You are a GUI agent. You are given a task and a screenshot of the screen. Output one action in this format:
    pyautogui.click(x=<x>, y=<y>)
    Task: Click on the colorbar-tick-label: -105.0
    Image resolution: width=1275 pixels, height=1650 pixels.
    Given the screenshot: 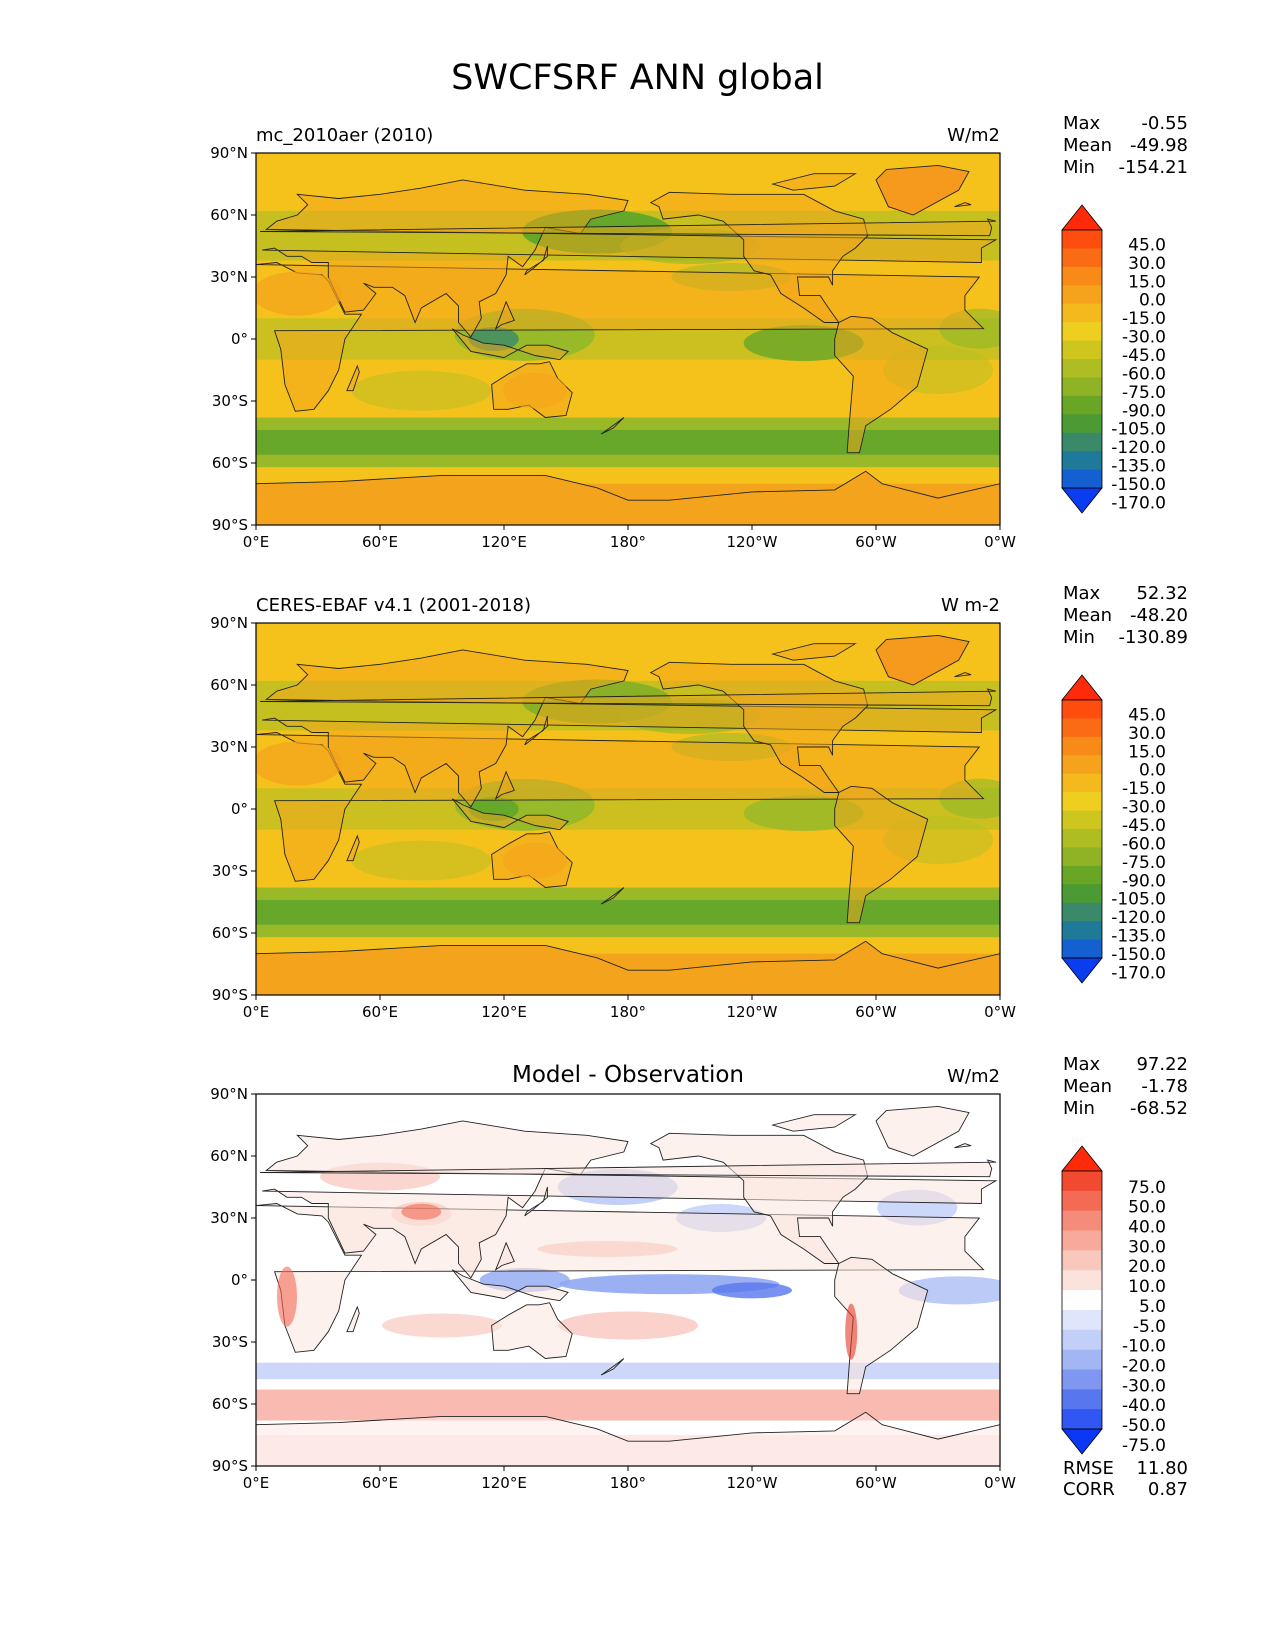 What is the action you would take?
    pyautogui.click(x=1138, y=430)
    